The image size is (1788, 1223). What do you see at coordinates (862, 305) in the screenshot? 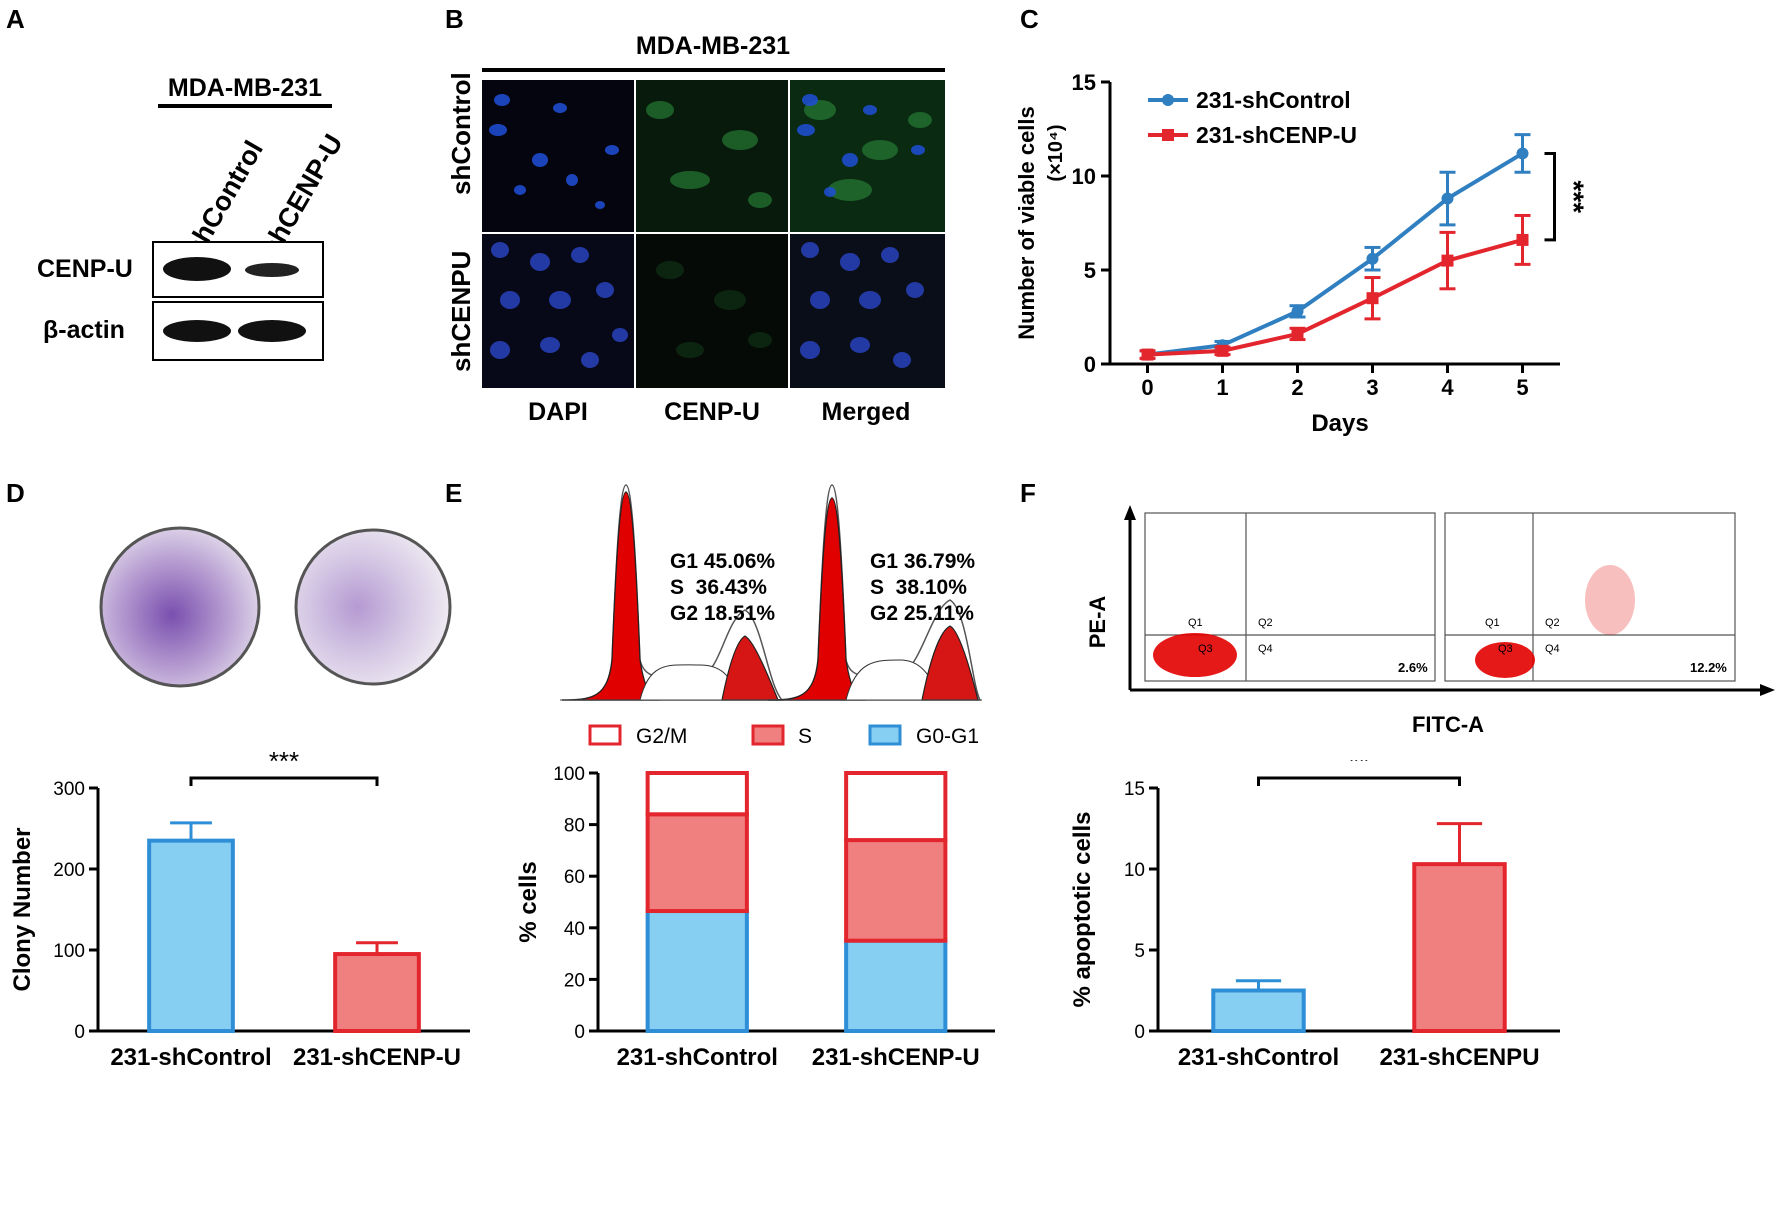
I see `nuclei-shcenpu-merged` at bounding box center [862, 305].